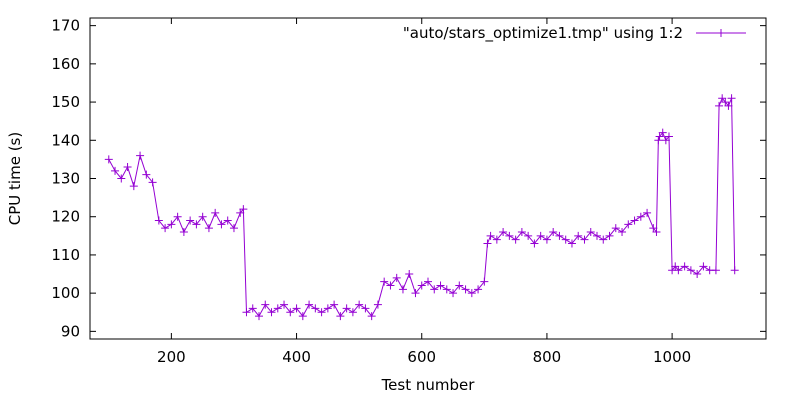  What do you see at coordinates (65, 179) in the screenshot?
I see `y-tick-label: 130` at bounding box center [65, 179].